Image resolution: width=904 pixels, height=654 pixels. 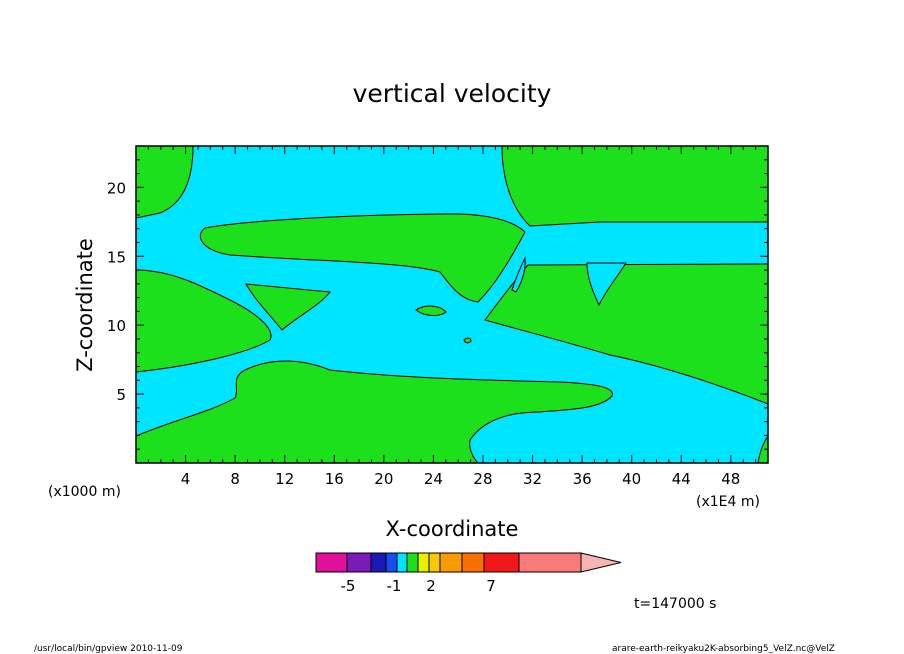 What do you see at coordinates (116, 257) in the screenshot?
I see `y-tick-label: 15` at bounding box center [116, 257].